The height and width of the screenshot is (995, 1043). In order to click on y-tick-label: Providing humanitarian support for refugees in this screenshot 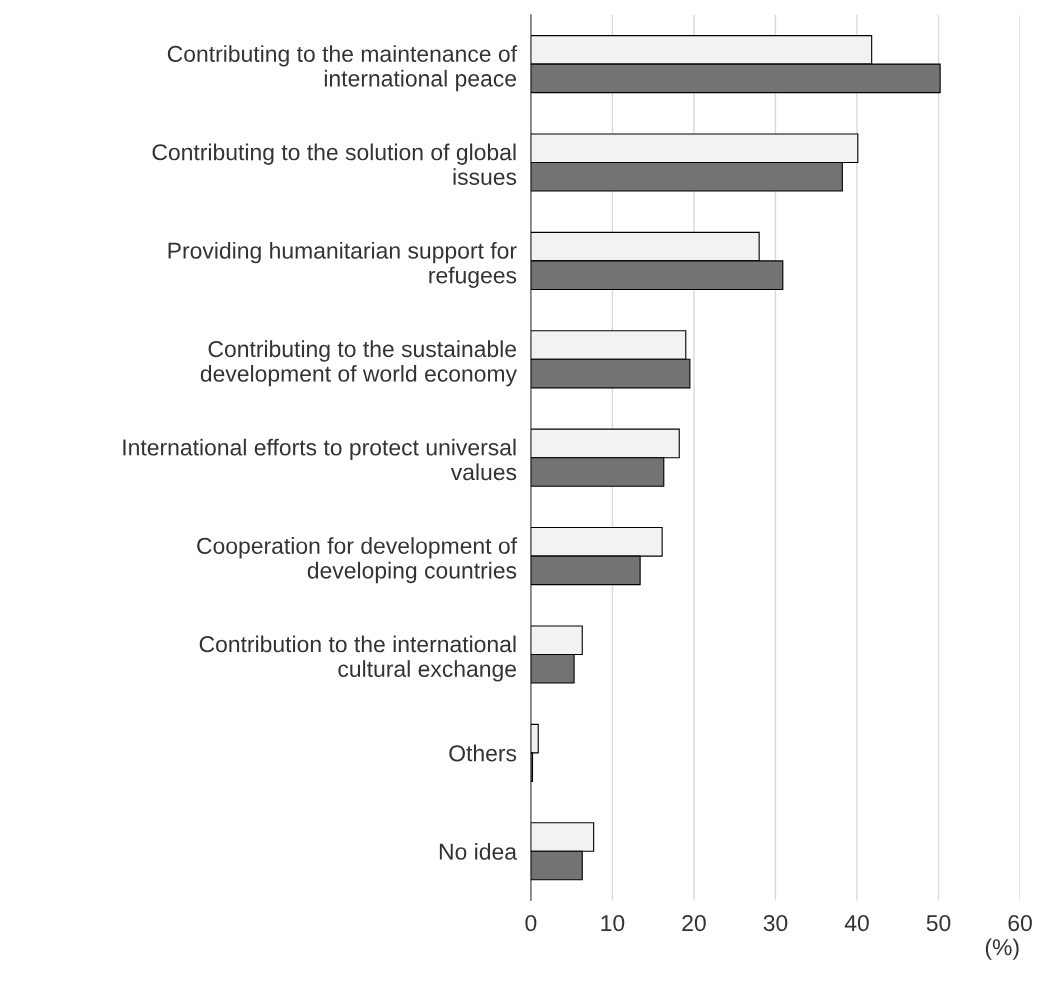, I will do `click(342, 264)`.